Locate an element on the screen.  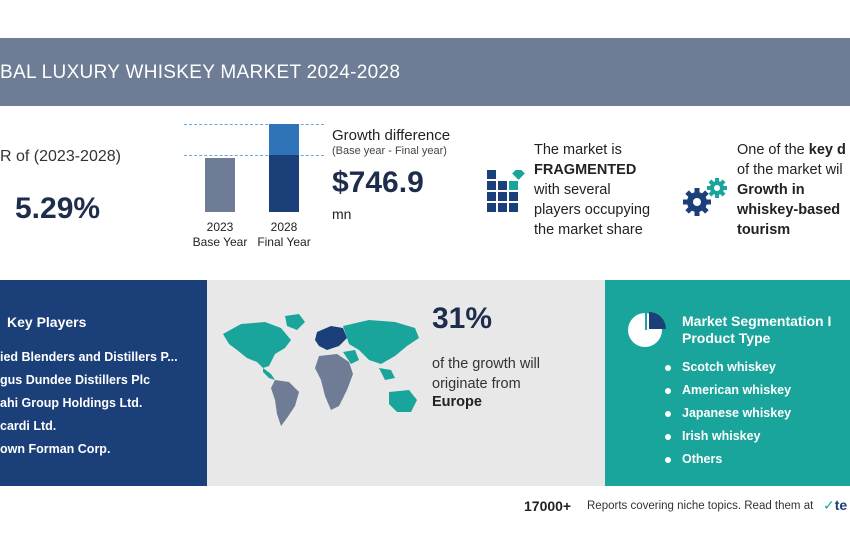
segment-label: American whiskey is located at coordinates (737, 390).